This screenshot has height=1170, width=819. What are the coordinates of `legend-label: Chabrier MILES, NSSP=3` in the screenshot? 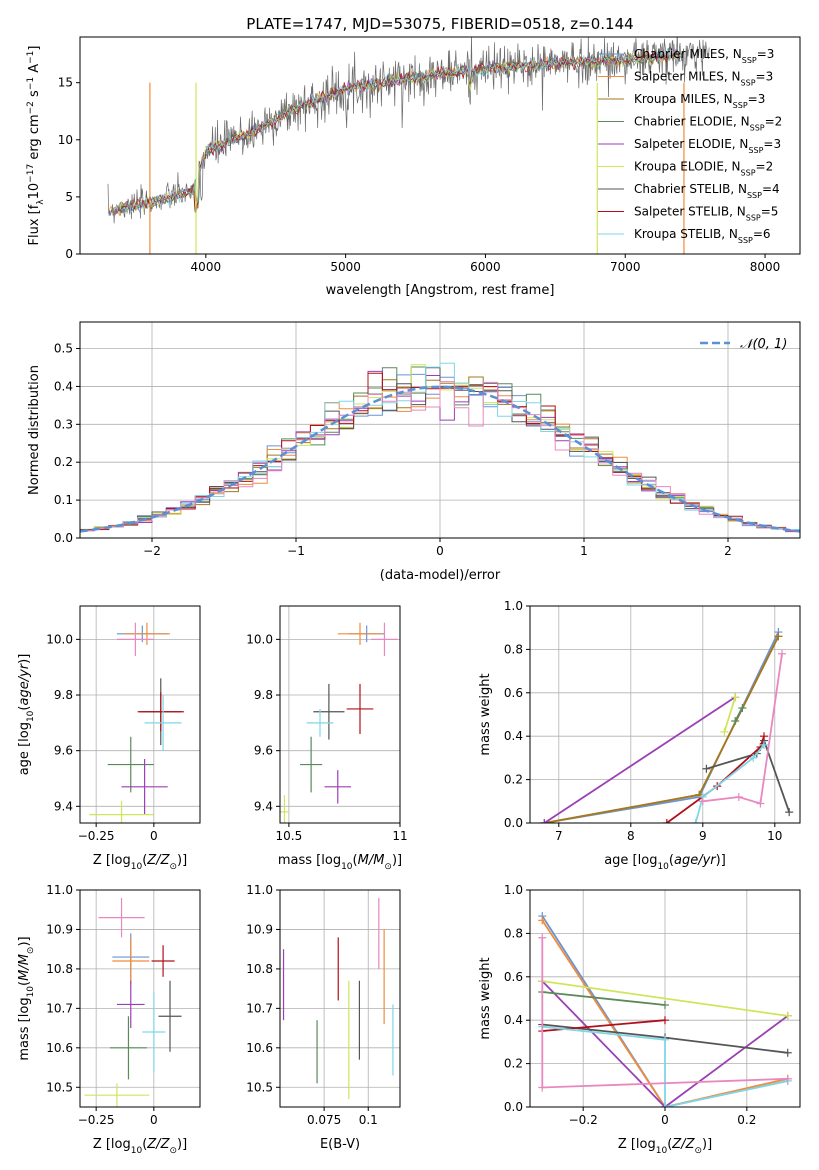 It's located at (704, 56).